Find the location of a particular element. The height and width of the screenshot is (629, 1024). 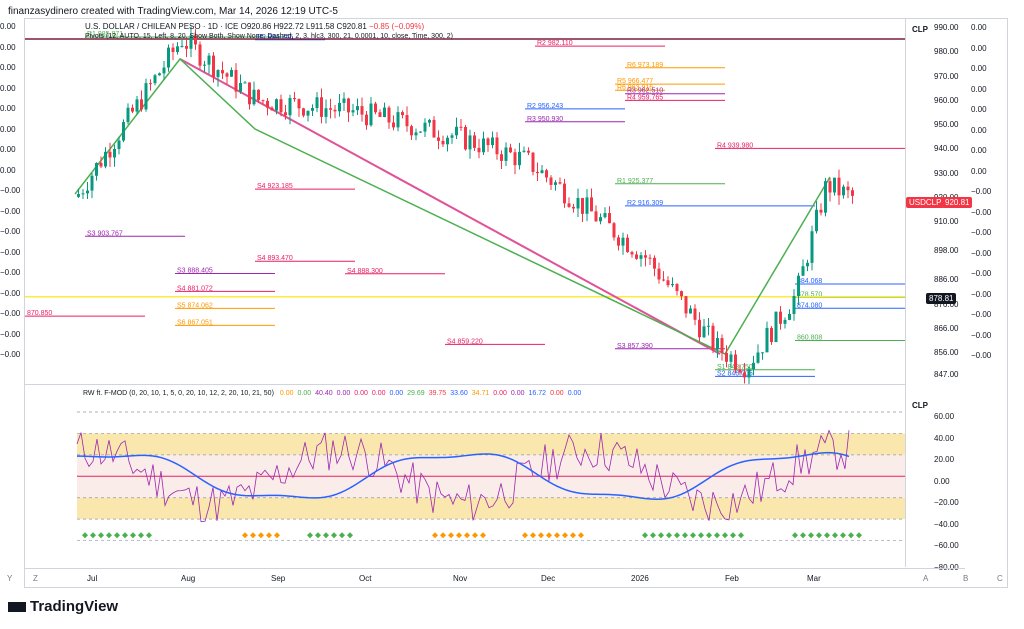

indicator-currency: CLP is located at coordinates (920, 405).